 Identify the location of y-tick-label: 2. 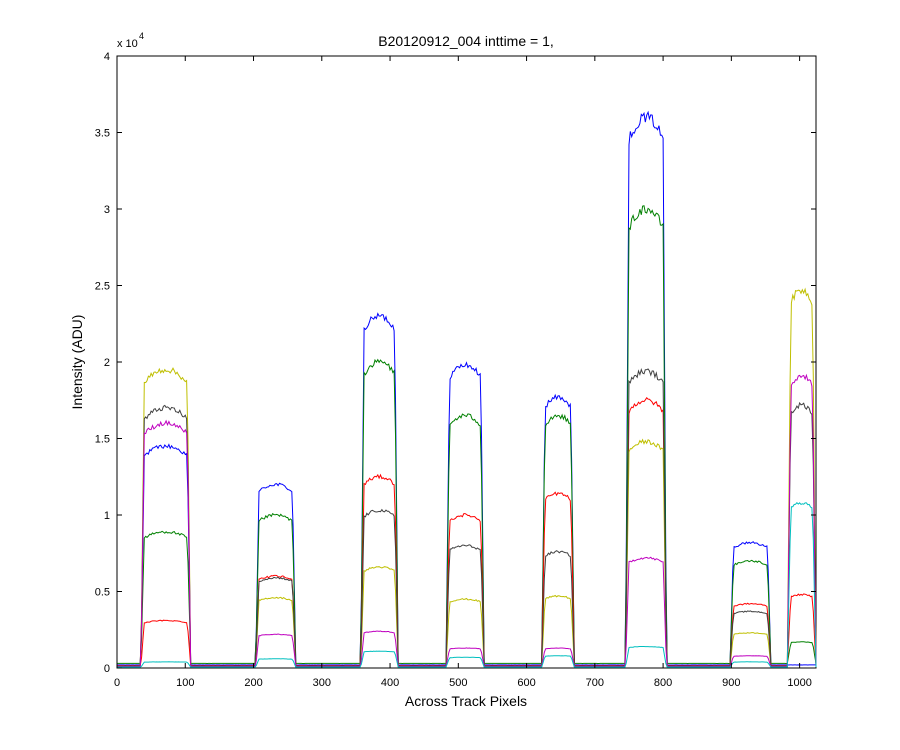
(107, 363).